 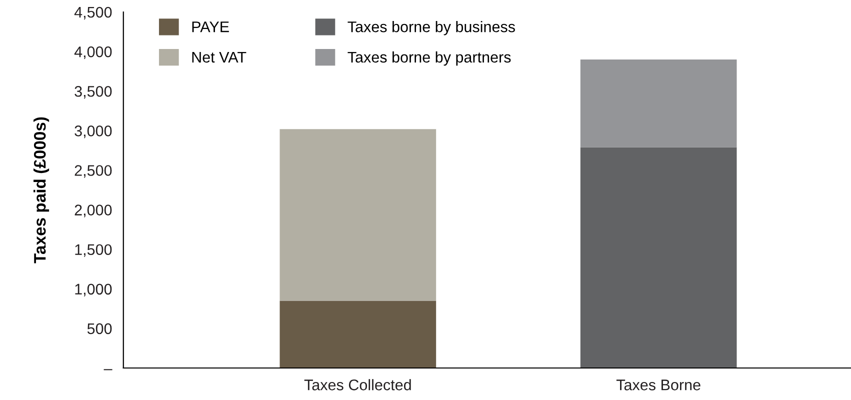 What do you see at coordinates (93, 171) in the screenshot?
I see `y-tick-label: 2,500` at bounding box center [93, 171].